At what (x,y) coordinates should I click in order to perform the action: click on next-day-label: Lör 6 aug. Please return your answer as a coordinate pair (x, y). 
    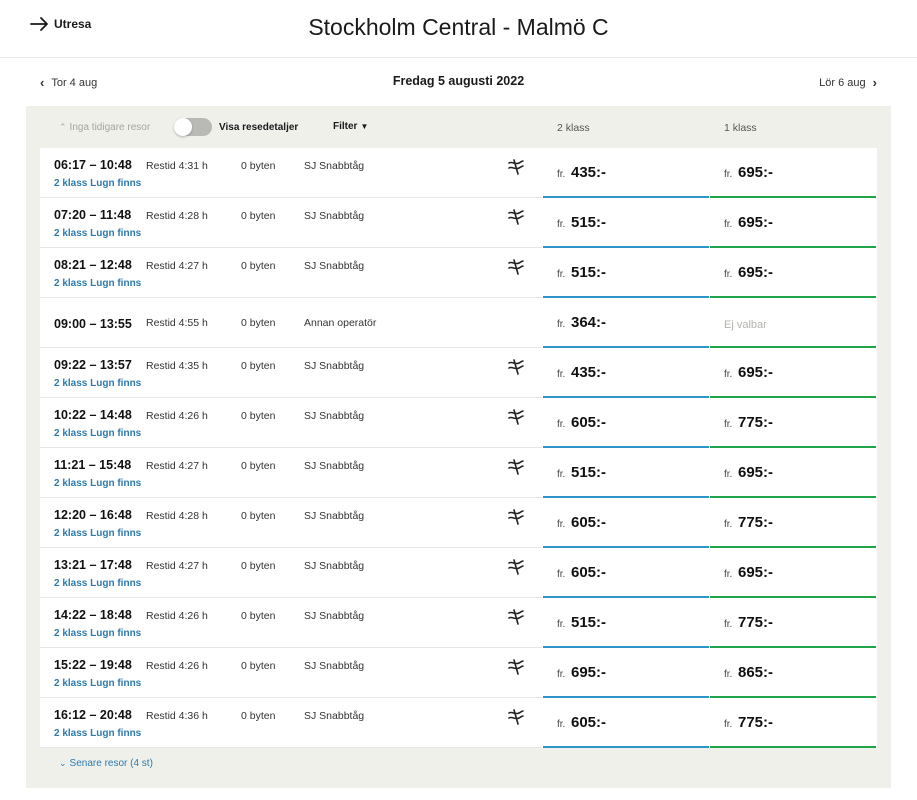
    Looking at the image, I should click on (842, 82).